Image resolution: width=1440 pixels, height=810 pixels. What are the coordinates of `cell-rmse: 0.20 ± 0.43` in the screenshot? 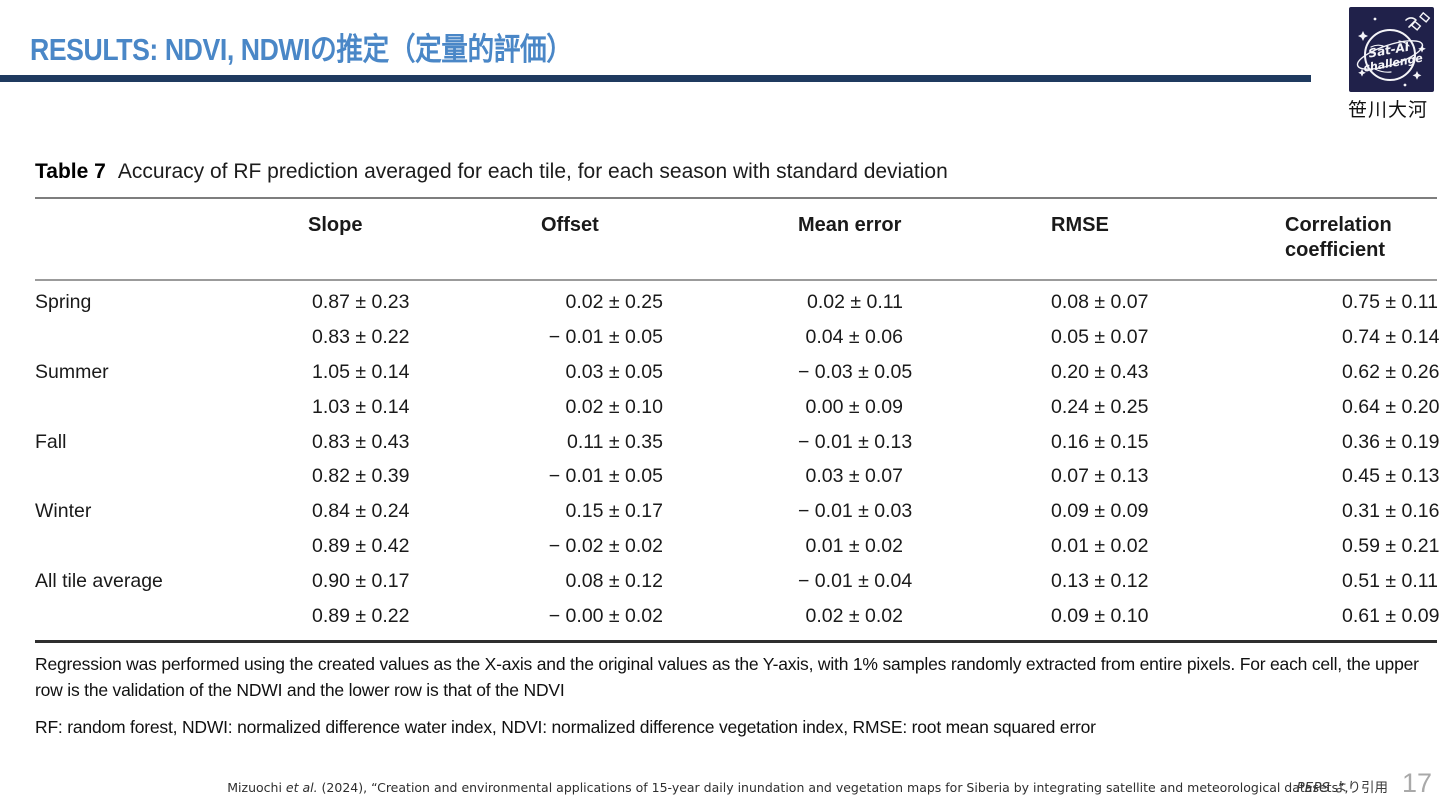 It's located at (1100, 371).